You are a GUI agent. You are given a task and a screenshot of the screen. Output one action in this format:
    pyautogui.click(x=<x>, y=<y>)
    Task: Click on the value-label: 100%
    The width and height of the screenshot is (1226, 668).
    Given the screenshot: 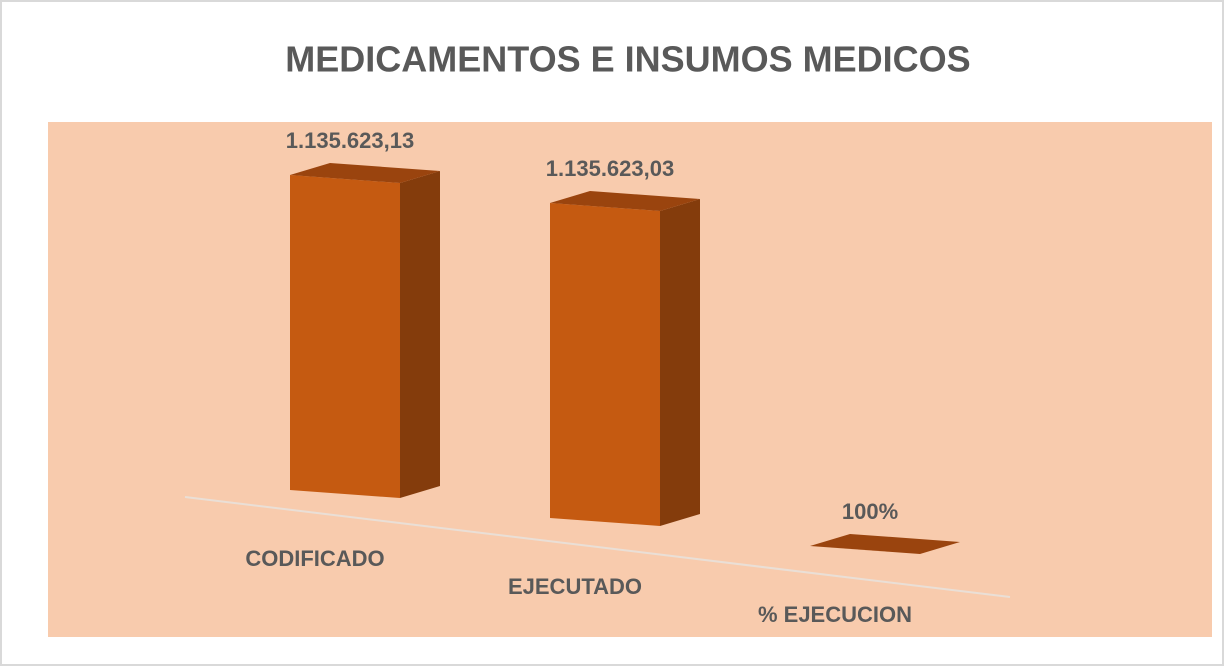 What is the action you would take?
    pyautogui.click(x=870, y=511)
    